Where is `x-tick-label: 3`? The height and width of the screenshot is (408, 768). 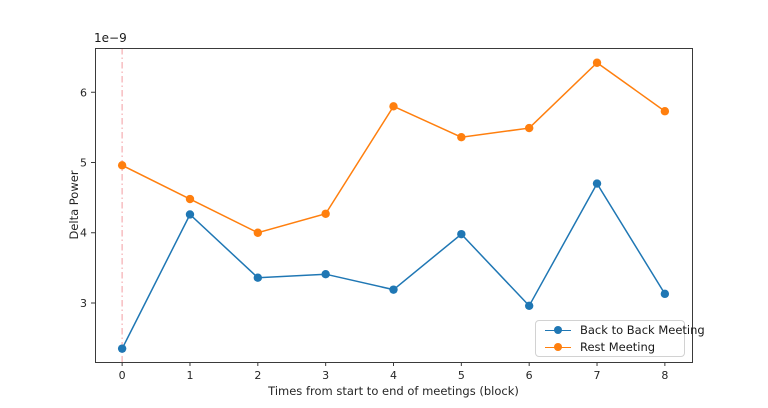 x-tick-label: 3 is located at coordinates (325, 375).